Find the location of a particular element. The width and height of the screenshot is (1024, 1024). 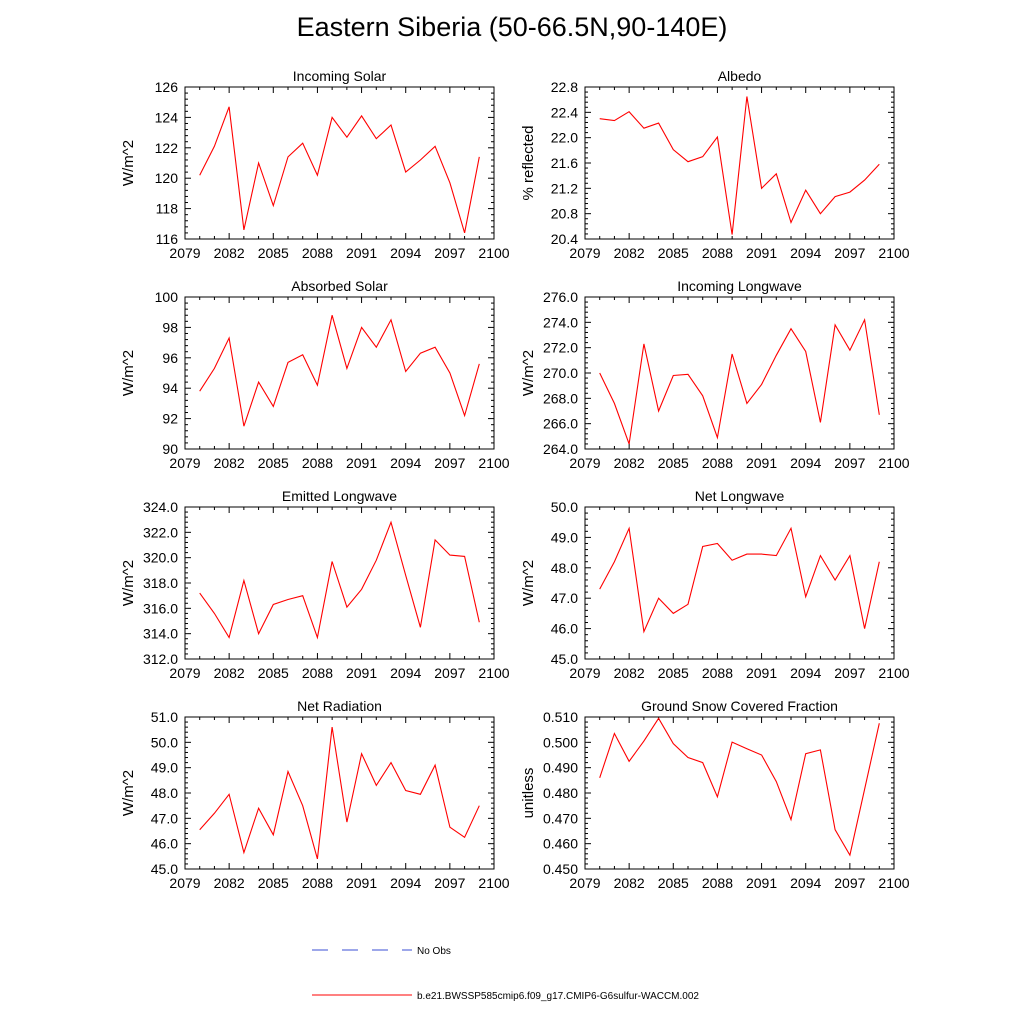

y-tick-label: 94 is located at coordinates (170, 388).